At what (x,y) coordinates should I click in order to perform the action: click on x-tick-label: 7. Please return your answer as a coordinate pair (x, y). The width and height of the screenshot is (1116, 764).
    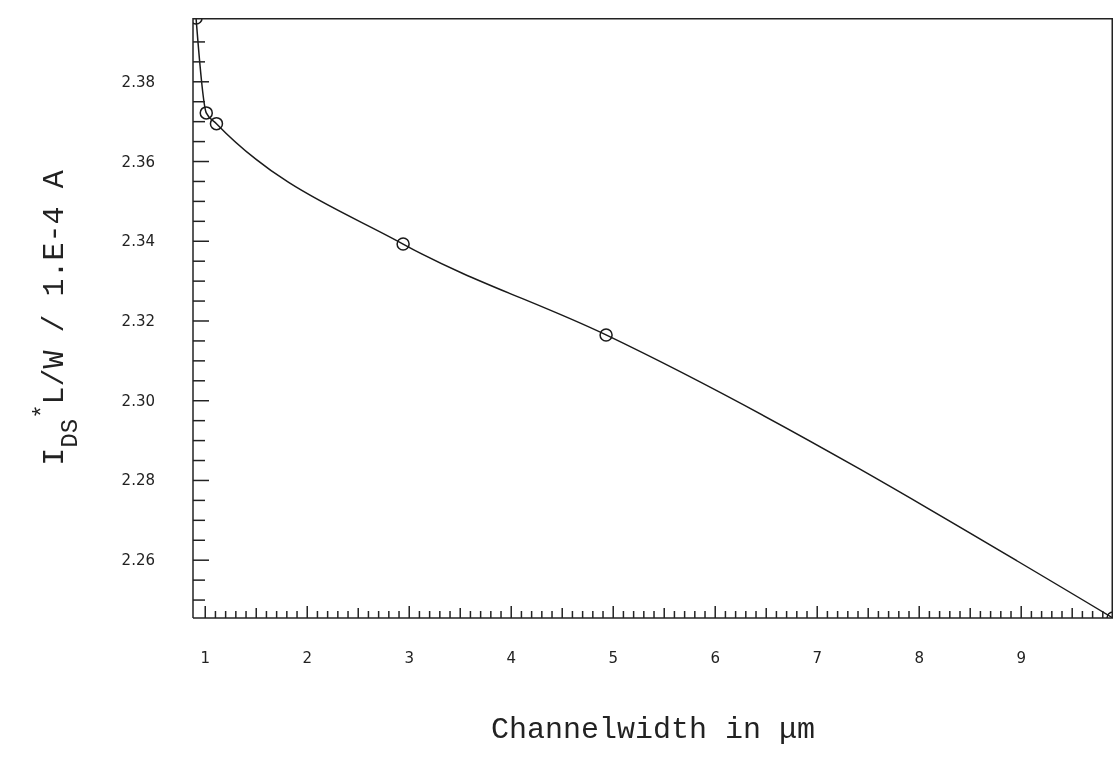
    Looking at the image, I should click on (817, 658).